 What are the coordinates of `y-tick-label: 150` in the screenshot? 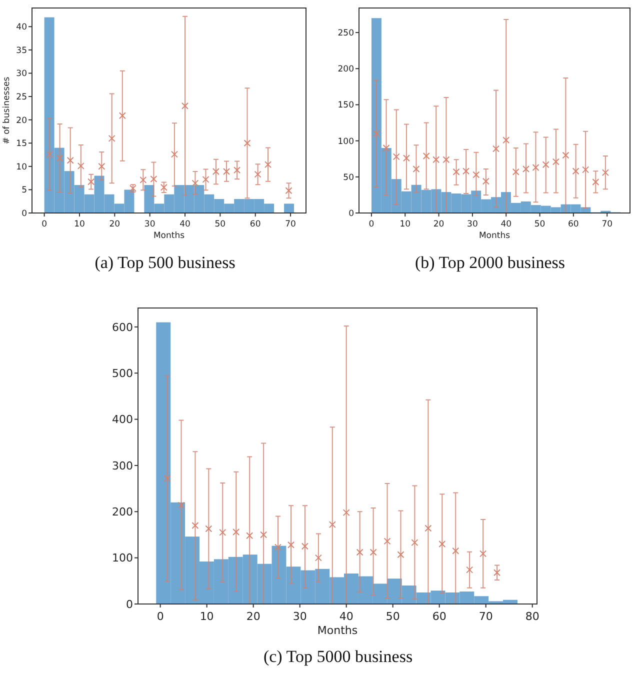 It's located at (346, 105).